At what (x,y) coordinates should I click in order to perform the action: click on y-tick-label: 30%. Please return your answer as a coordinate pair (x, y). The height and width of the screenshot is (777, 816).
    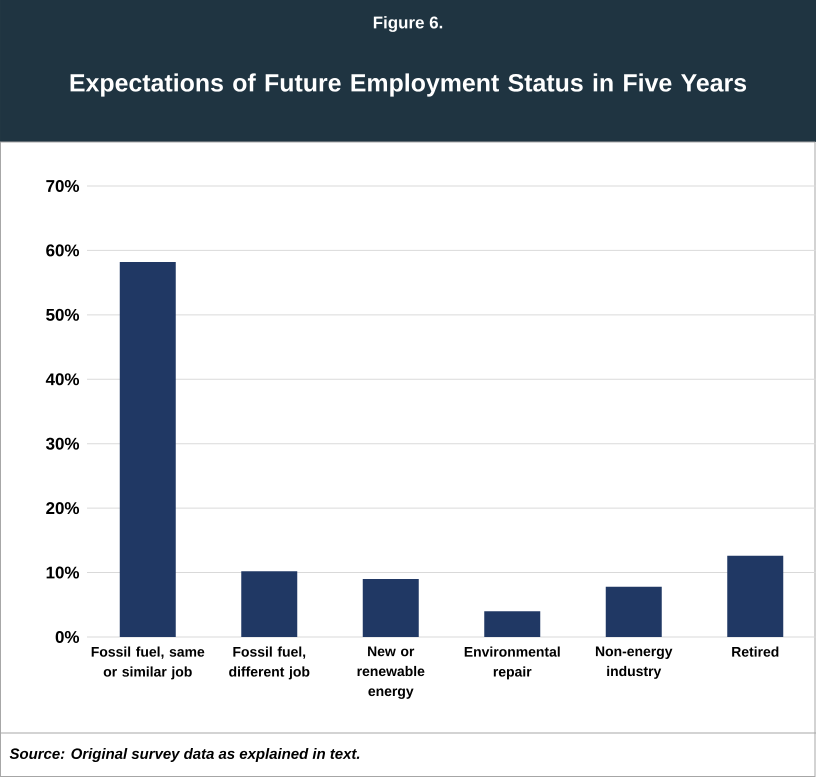
    Looking at the image, I should click on (63, 444).